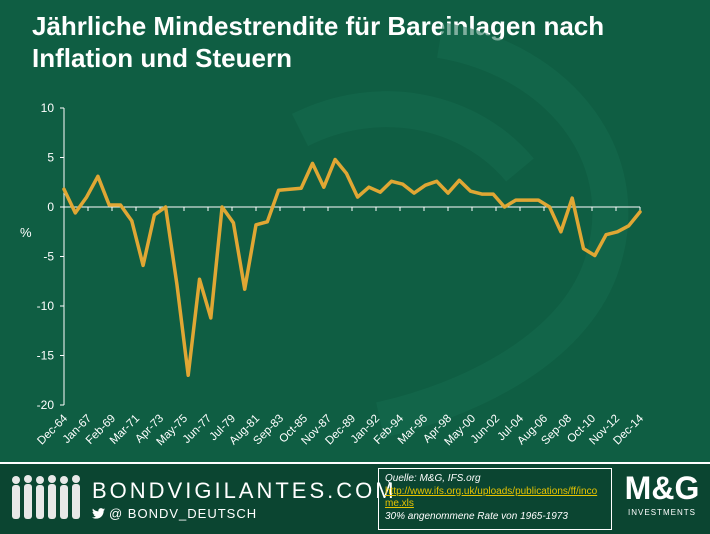 This screenshot has width=710, height=534. I want to click on y-tick-label: -10, so click(46, 306).